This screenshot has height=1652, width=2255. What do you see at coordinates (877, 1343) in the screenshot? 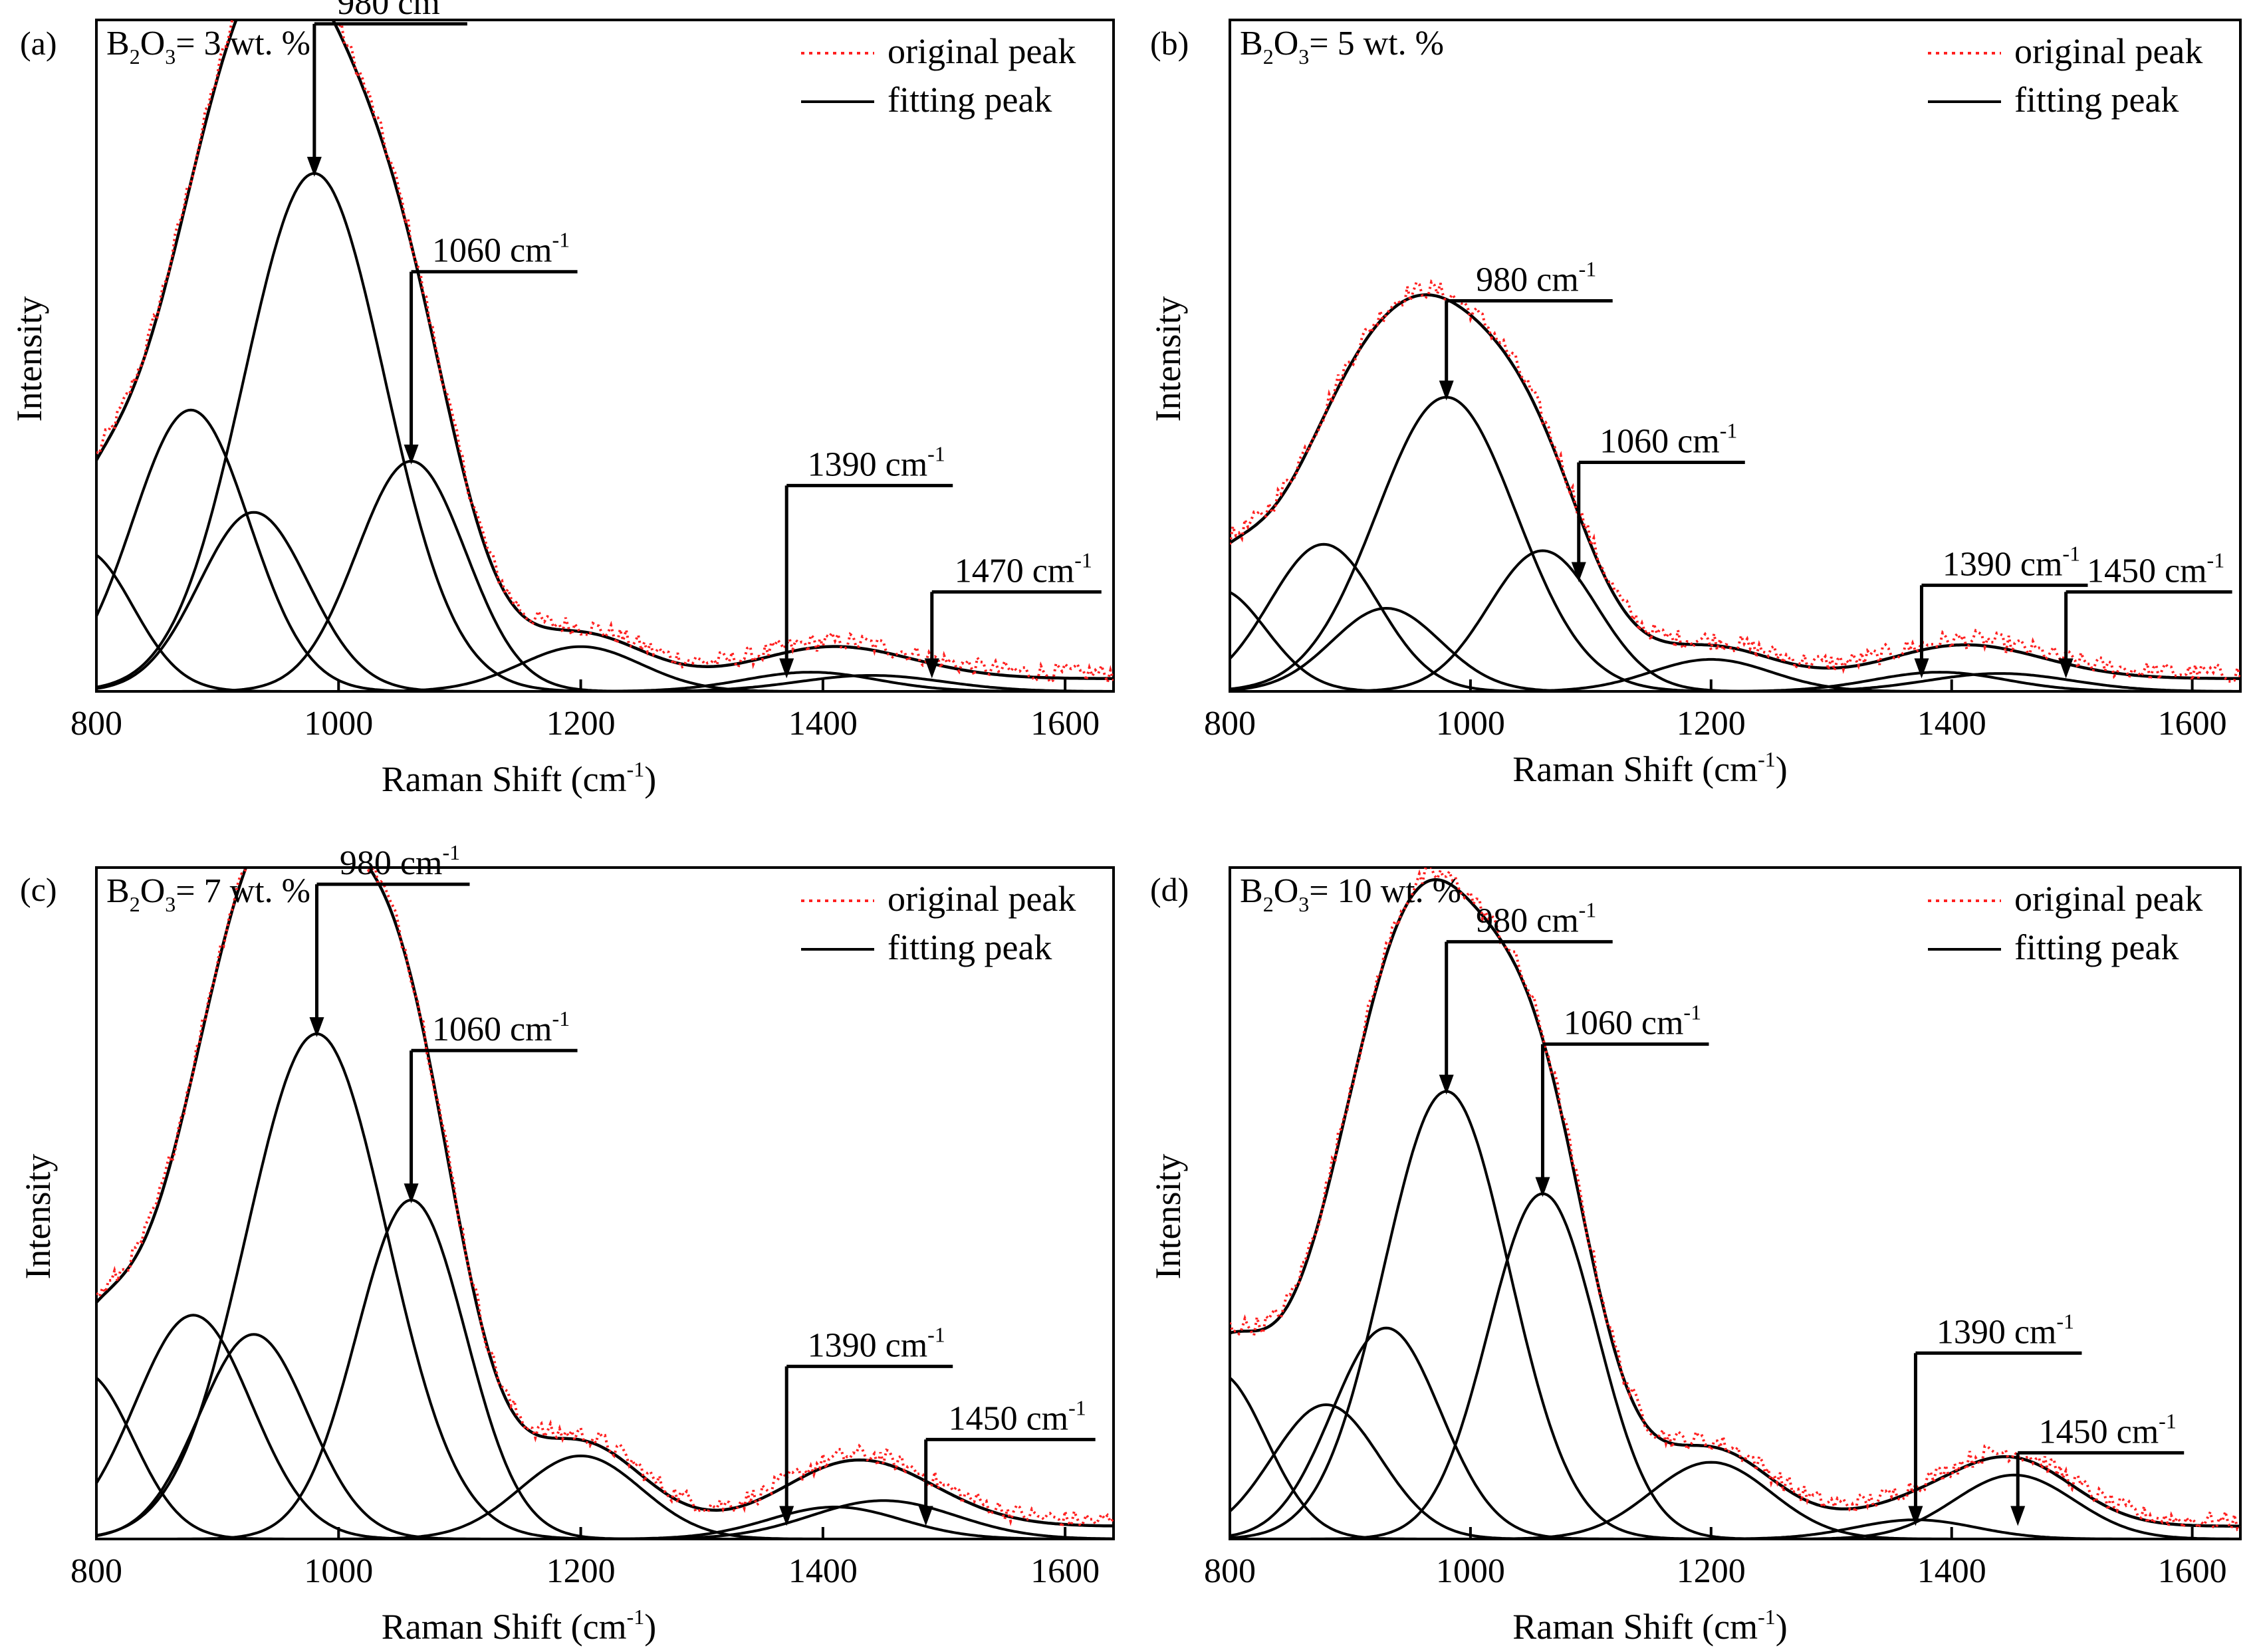
I see `peak-label: 1390 cm-1` at bounding box center [877, 1343].